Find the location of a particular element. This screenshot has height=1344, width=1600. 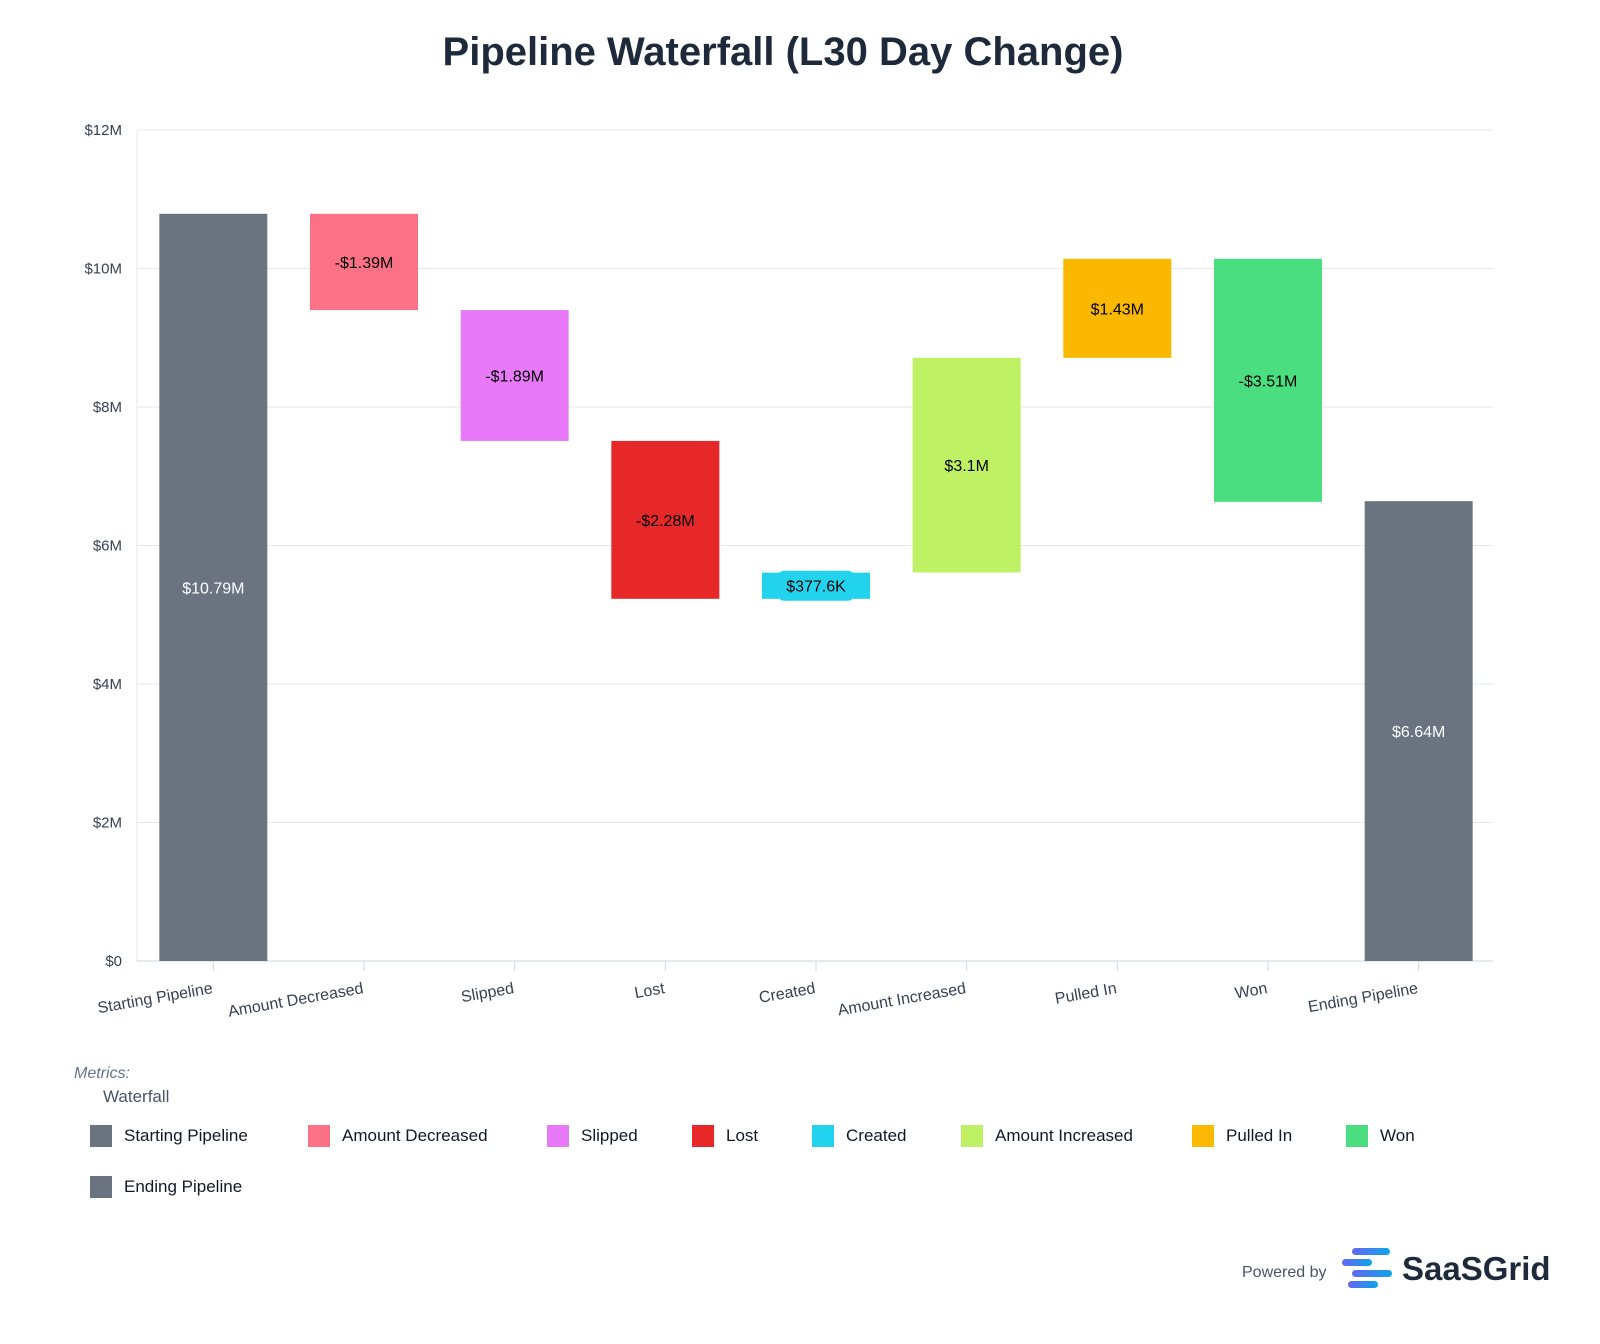

y-tick-label: $8M is located at coordinates (107, 407).